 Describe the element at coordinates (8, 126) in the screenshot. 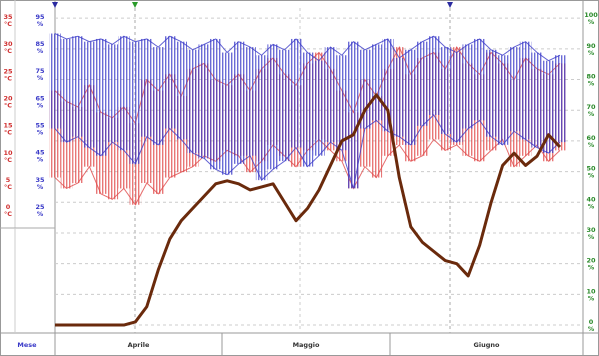

I see `y-tick-label: 15` at that location.